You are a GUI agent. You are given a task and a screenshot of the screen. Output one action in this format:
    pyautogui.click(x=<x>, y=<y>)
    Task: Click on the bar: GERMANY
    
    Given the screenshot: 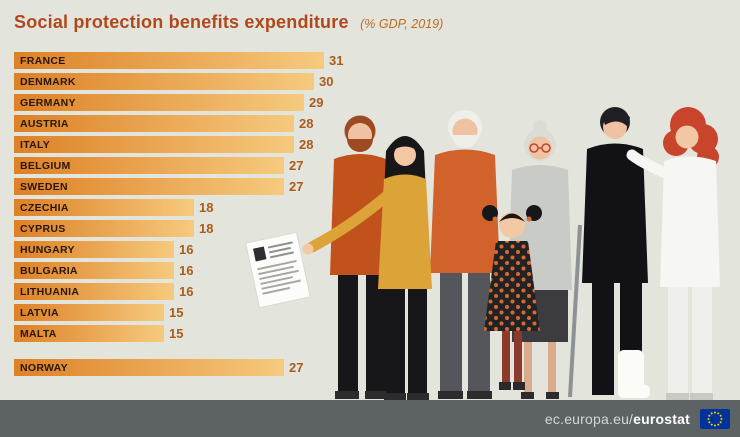 What is the action you would take?
    pyautogui.click(x=159, y=102)
    